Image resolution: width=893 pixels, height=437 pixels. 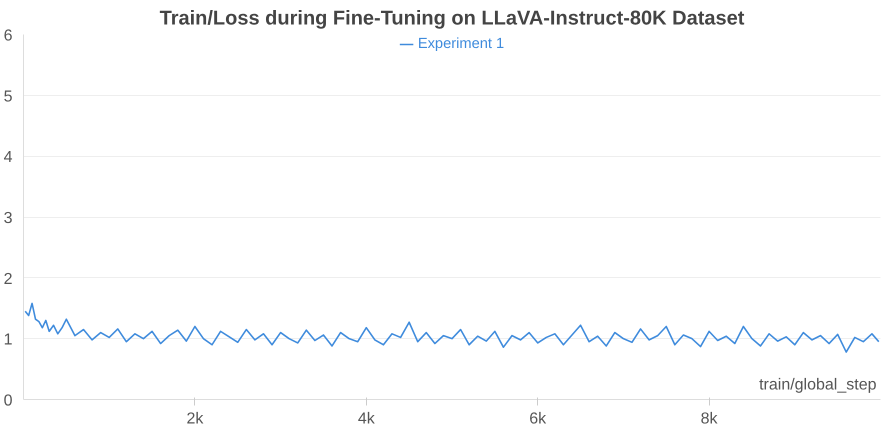 I want to click on y-tick-label: 1, so click(x=8, y=340).